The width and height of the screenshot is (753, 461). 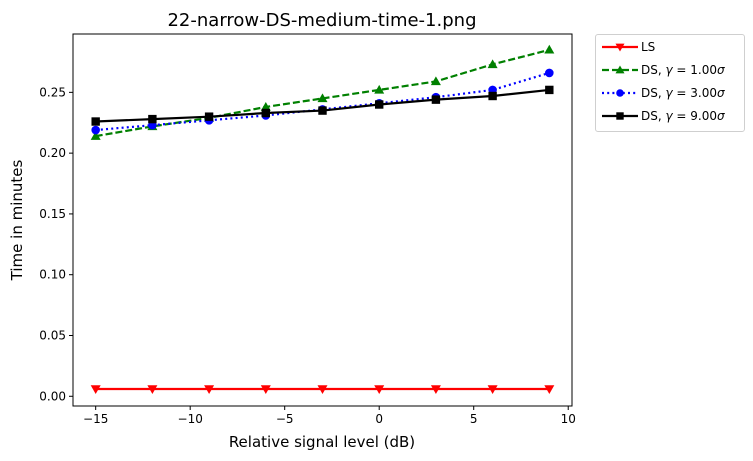 I want to click on legend-label: DS, γ = 3.00σ, so click(x=683, y=93).